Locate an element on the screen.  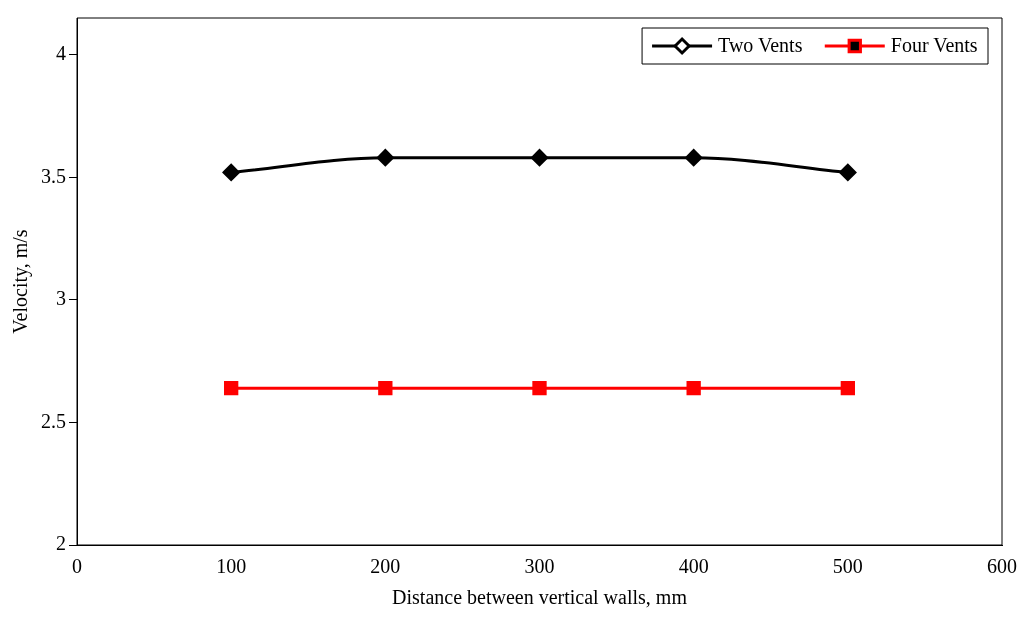
x-tick-label: 0 is located at coordinates (77, 566).